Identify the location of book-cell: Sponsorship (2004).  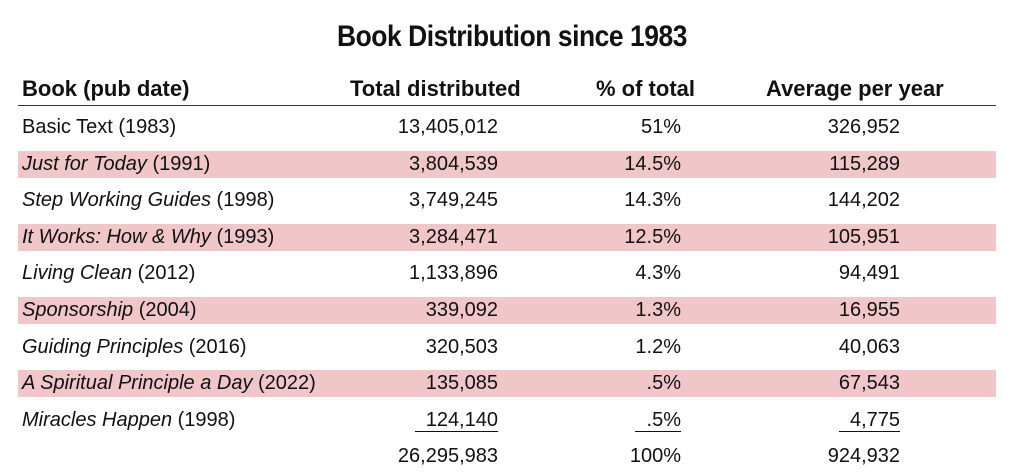
(109, 310).